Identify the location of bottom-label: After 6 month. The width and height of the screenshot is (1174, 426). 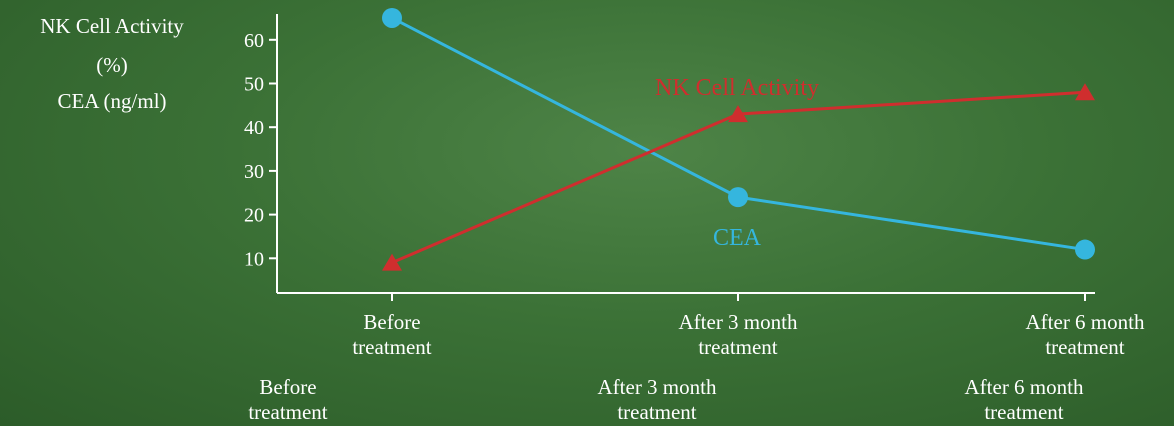
(1024, 387).